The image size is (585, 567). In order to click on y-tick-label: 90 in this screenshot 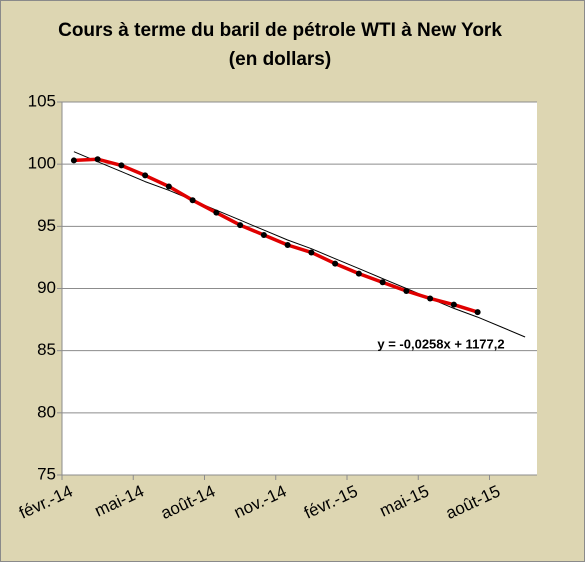, I will do `click(46, 287)`.